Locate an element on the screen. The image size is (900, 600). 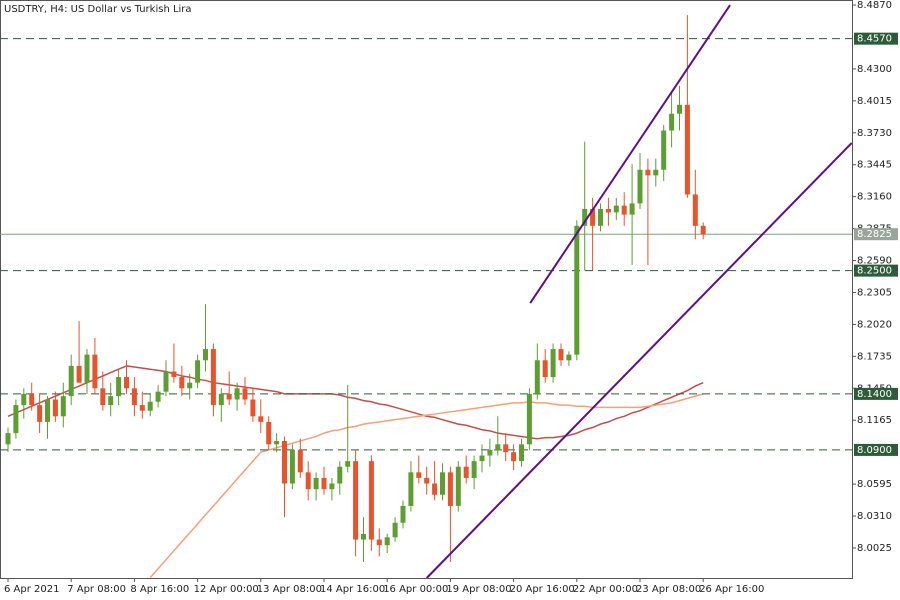
y-tick-label: 8.1165 is located at coordinates (874, 420).